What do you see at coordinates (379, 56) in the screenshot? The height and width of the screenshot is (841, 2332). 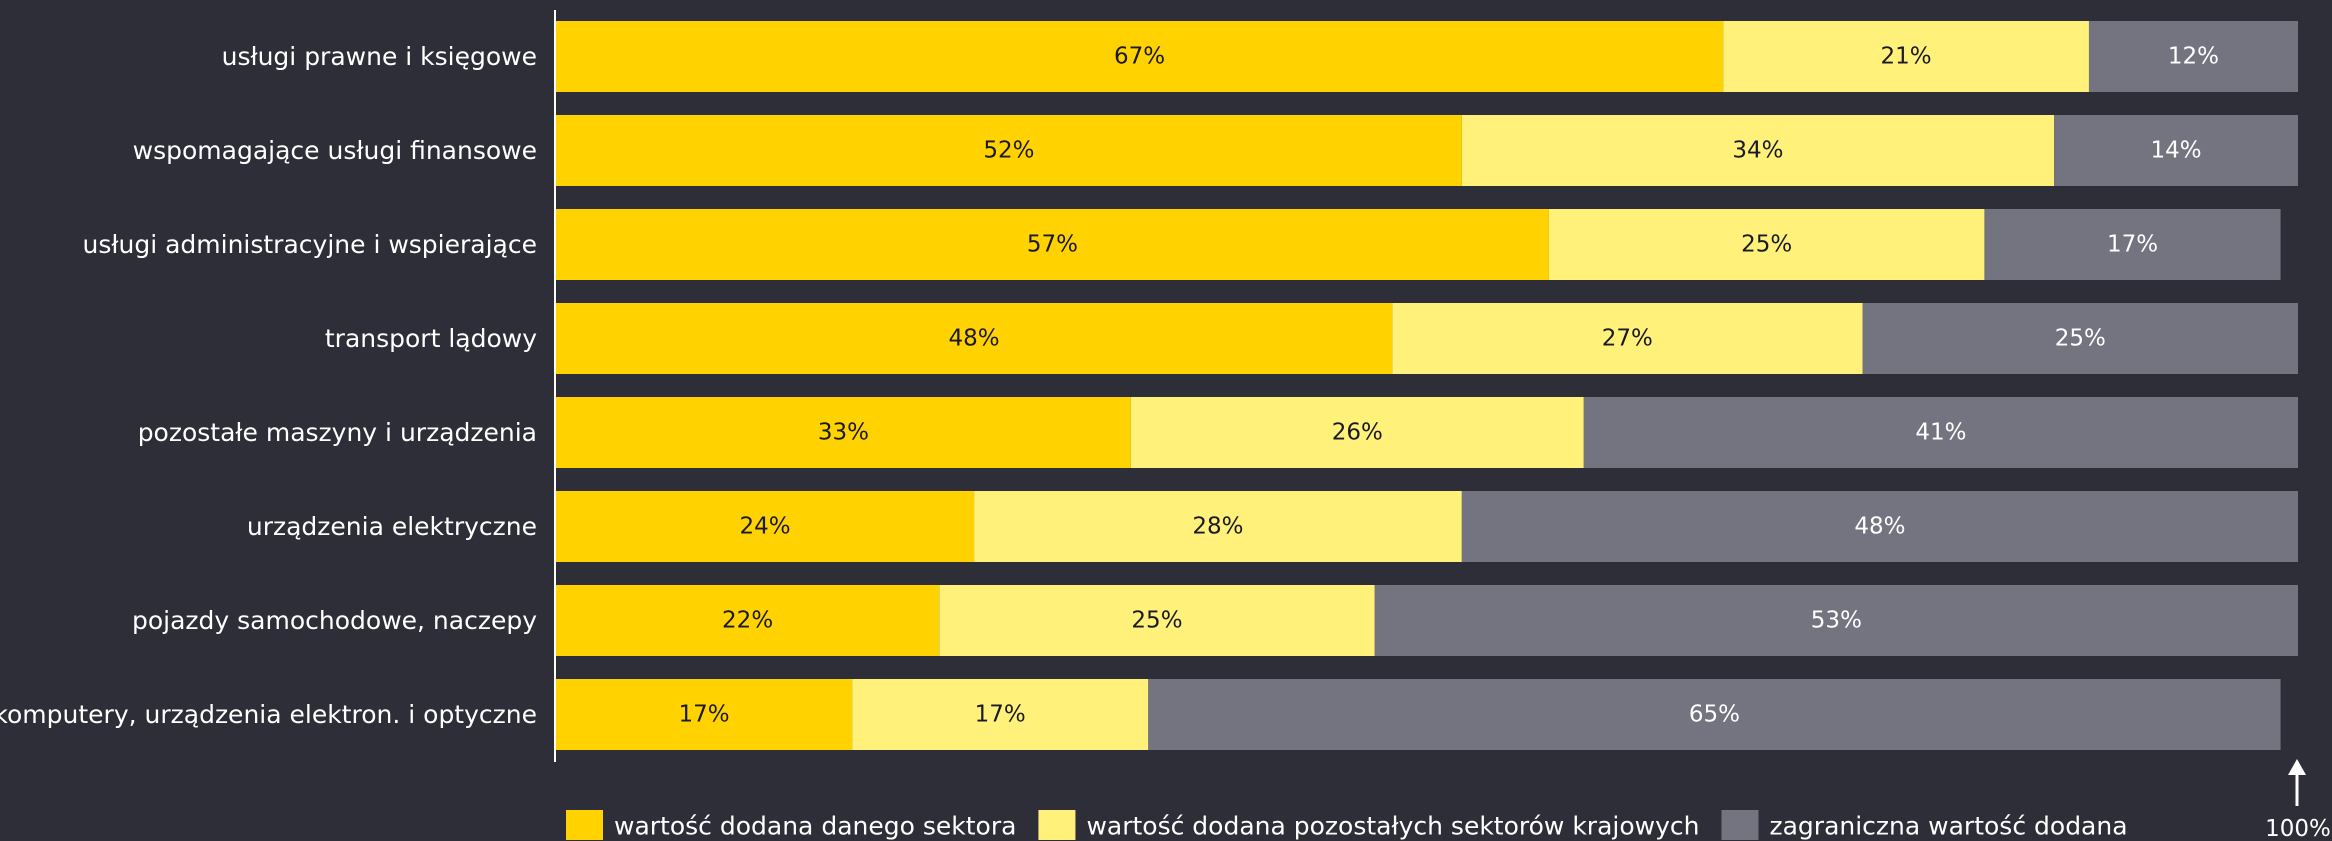 I see `category-label: usługi prawne i księgowe` at bounding box center [379, 56].